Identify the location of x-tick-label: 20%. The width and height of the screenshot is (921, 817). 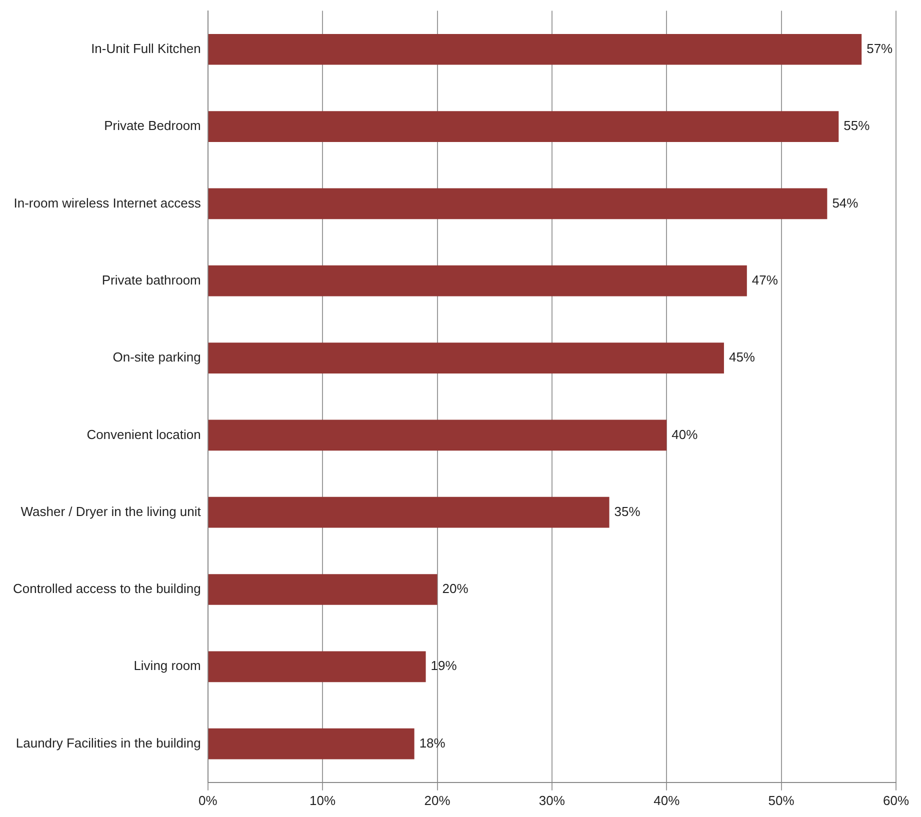
(437, 800).